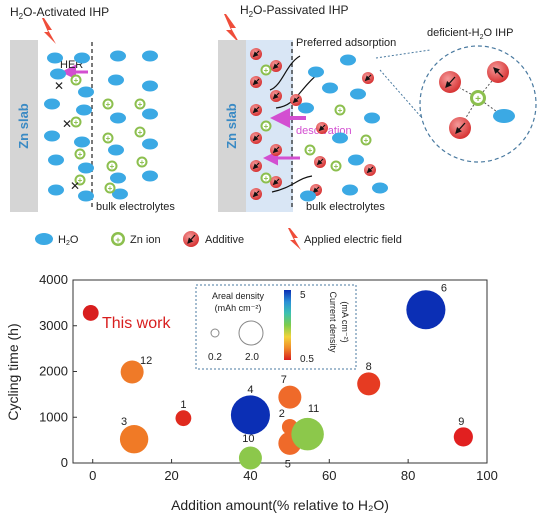  Describe the element at coordinates (183, 405) in the screenshot. I see `point-label: 1` at that location.